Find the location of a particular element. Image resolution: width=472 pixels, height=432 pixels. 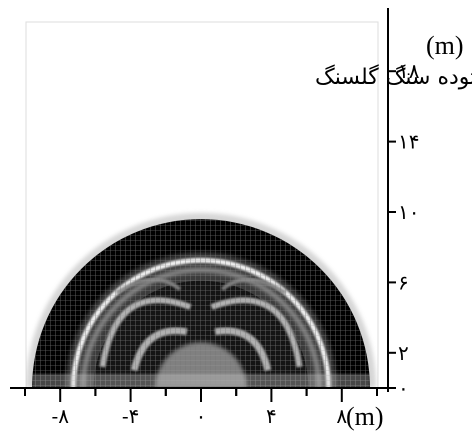

y-axis-ticks: ۰ ۲ ۶ ۱۰ ۱۴ ۱۸ is located at coordinates (404, 229).